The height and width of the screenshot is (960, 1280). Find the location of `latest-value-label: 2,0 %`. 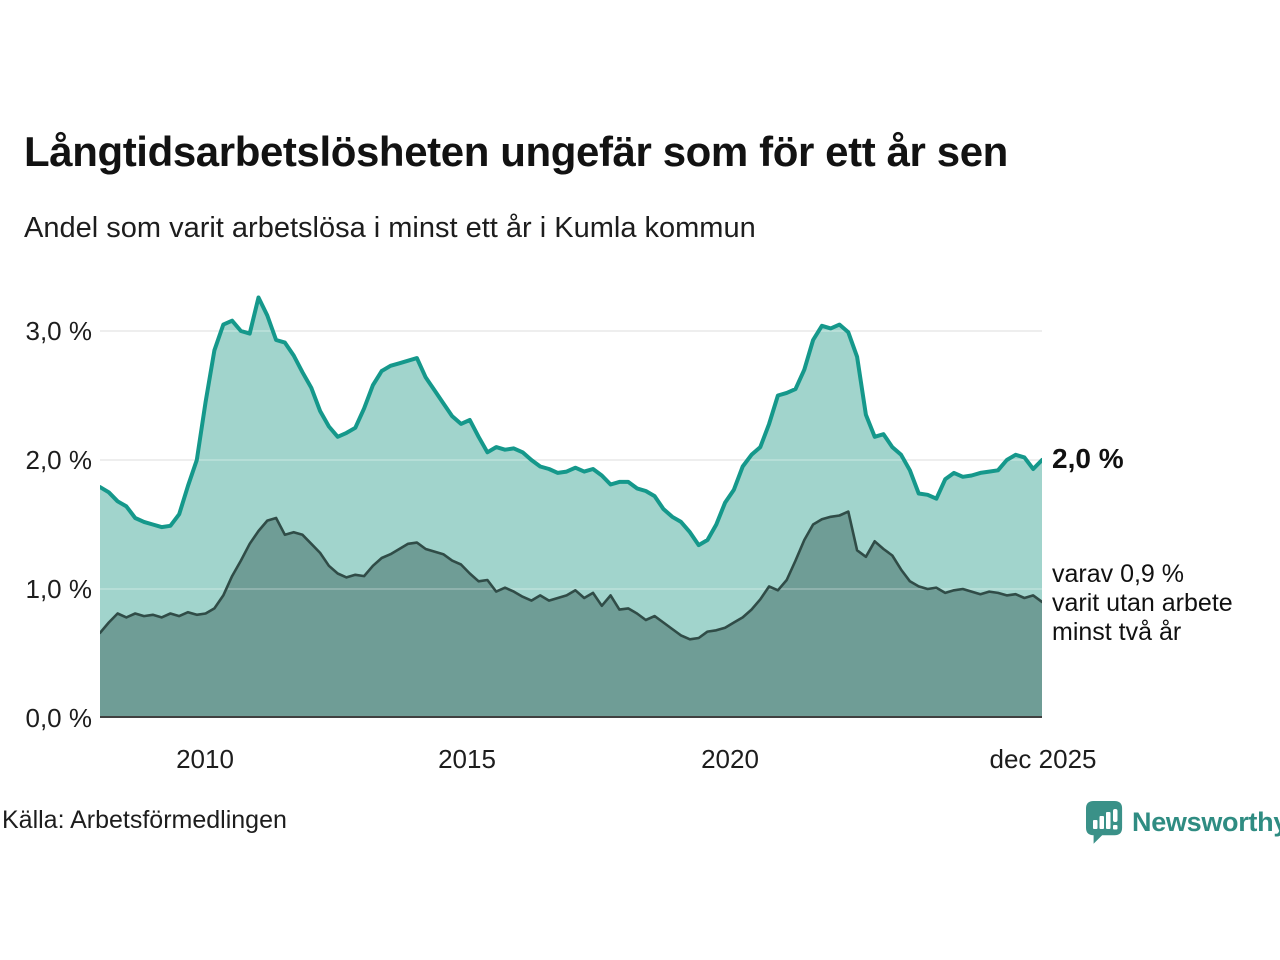

latest-value-label: 2,0 % is located at coordinates (1088, 458).